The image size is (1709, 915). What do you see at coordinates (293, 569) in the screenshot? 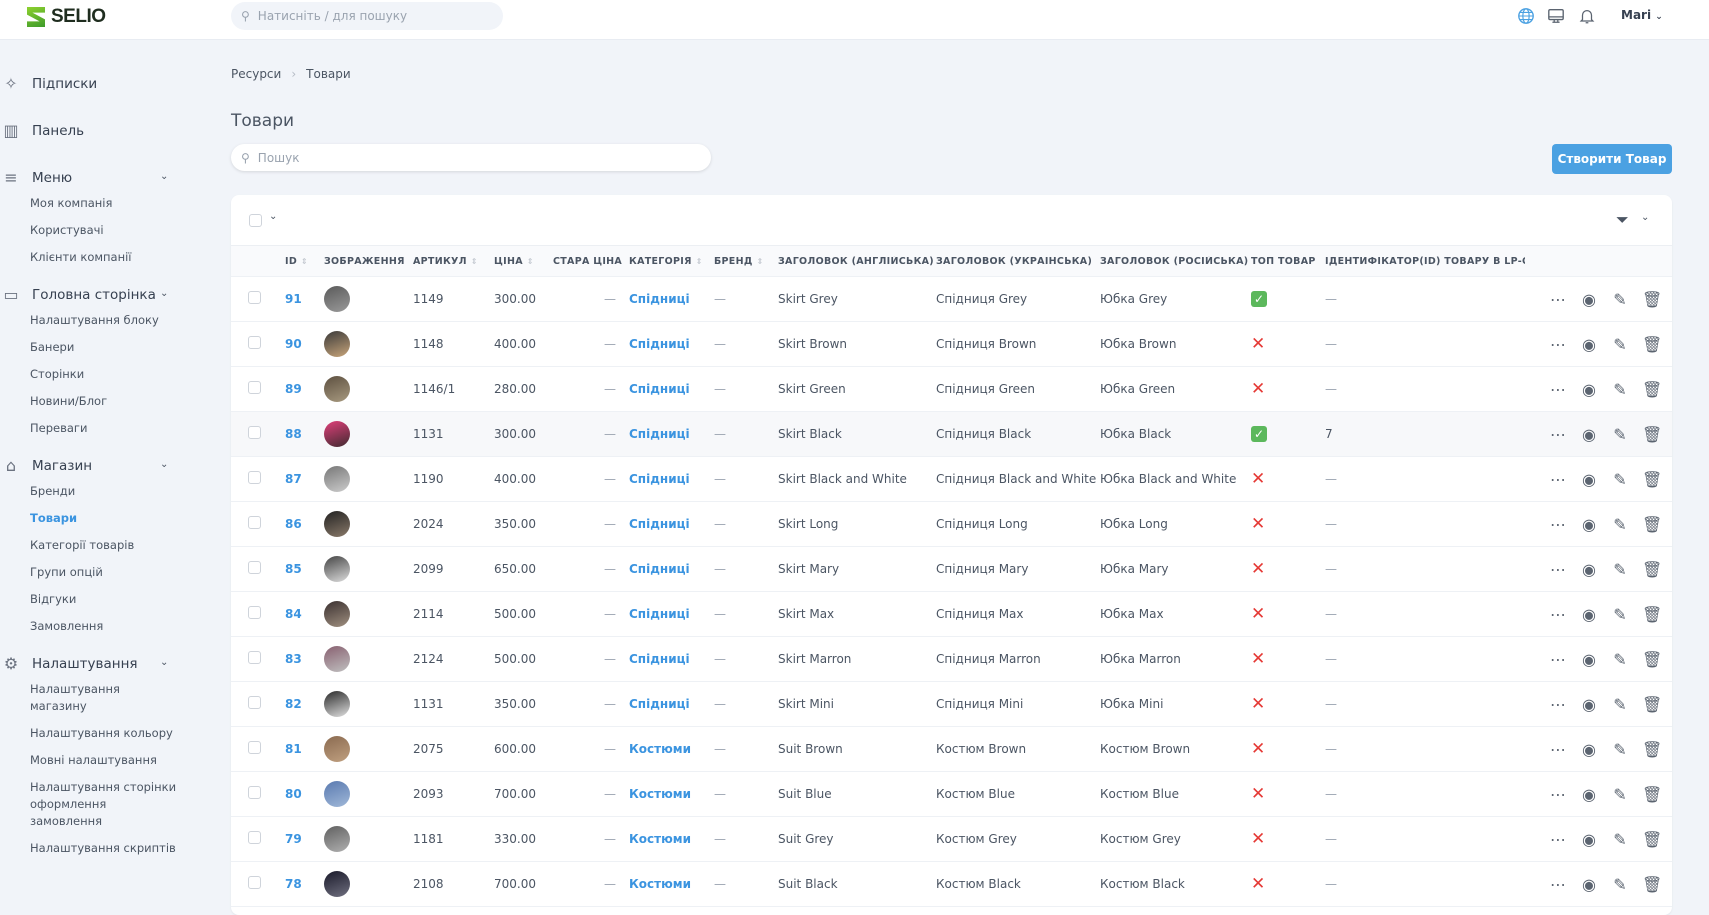
I see `product-id-link: 85` at bounding box center [293, 569].